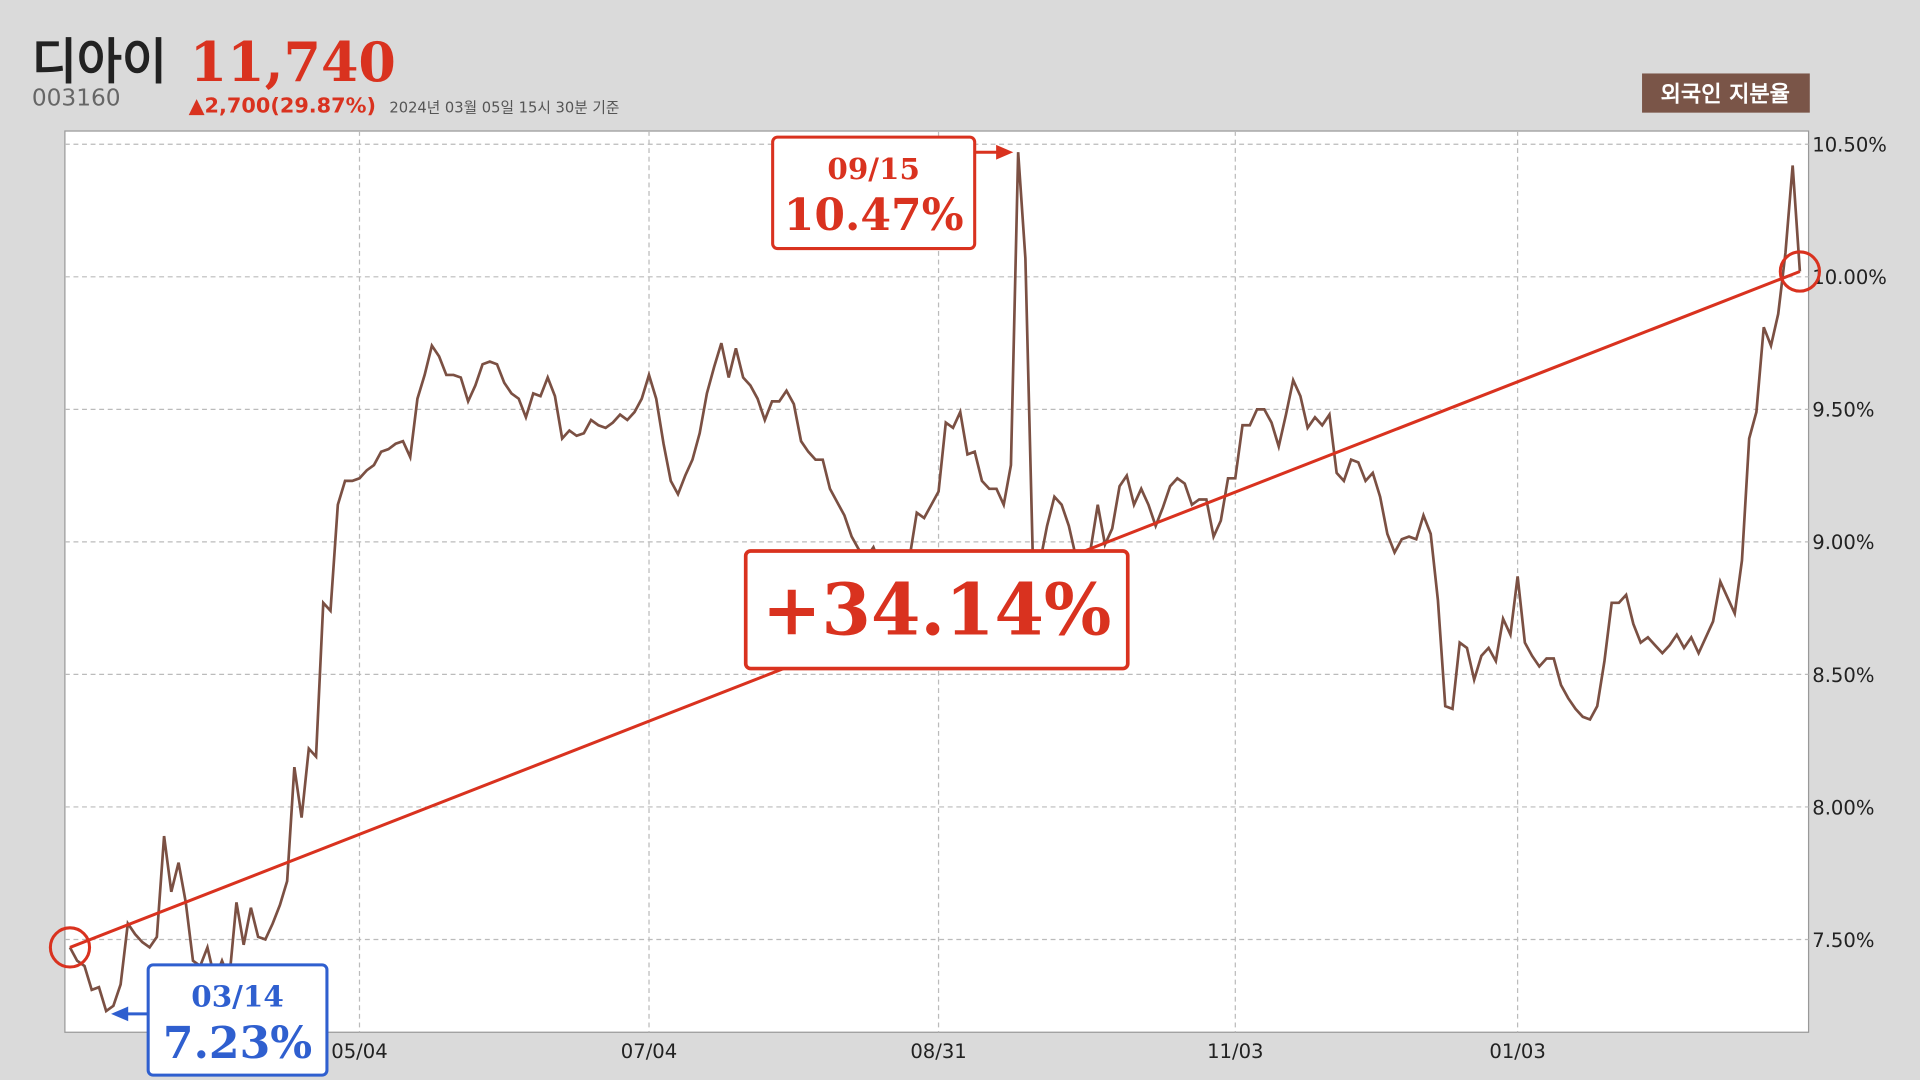 Image resolution: width=1920 pixels, height=1080 pixels. I want to click on x-tick-label: 08/31, so click(938, 1051).